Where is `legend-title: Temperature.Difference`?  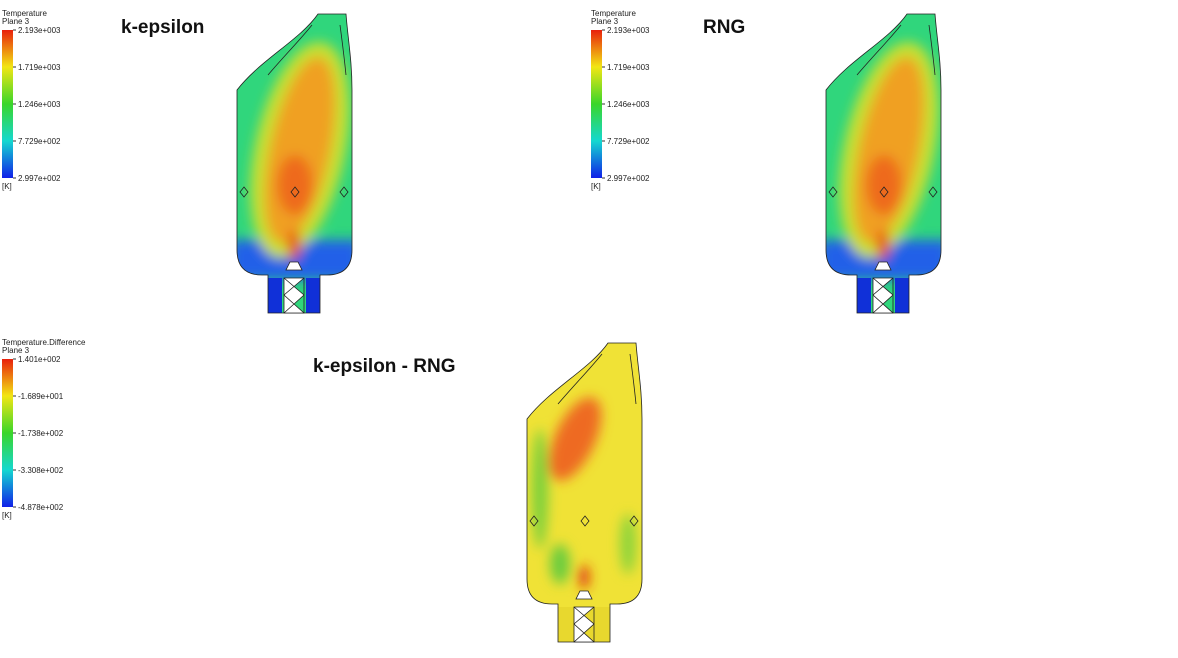 legend-title: Temperature.Difference is located at coordinates (44, 342).